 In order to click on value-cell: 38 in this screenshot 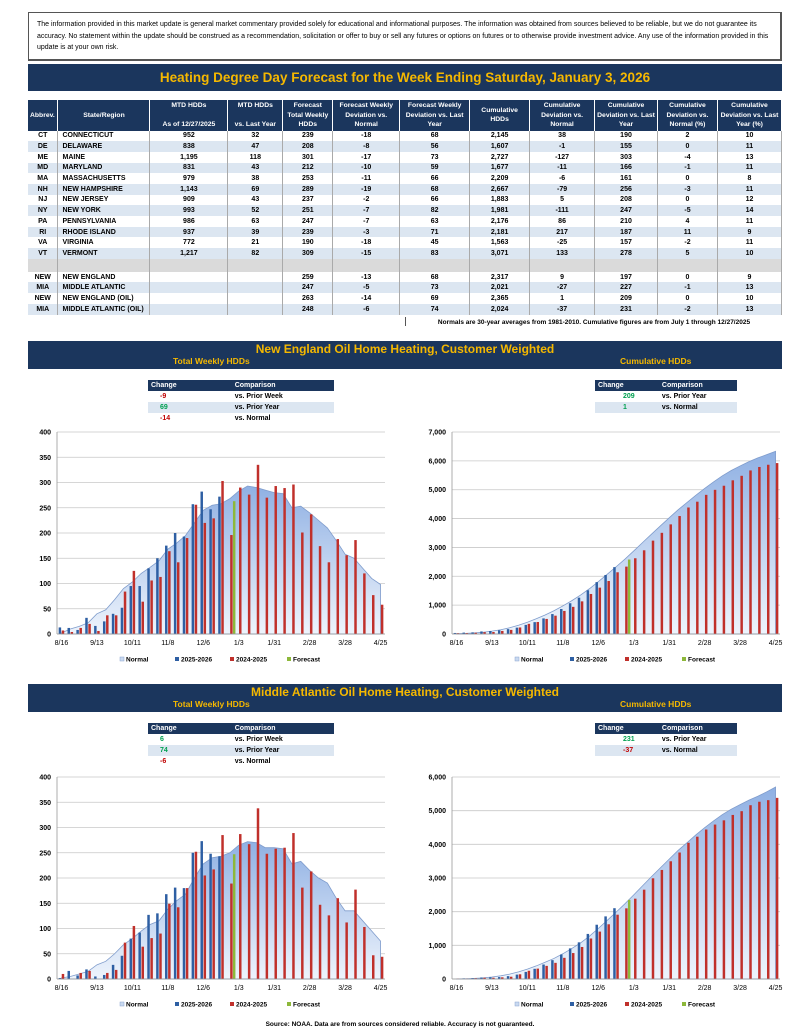, I will do `click(255, 178)`.